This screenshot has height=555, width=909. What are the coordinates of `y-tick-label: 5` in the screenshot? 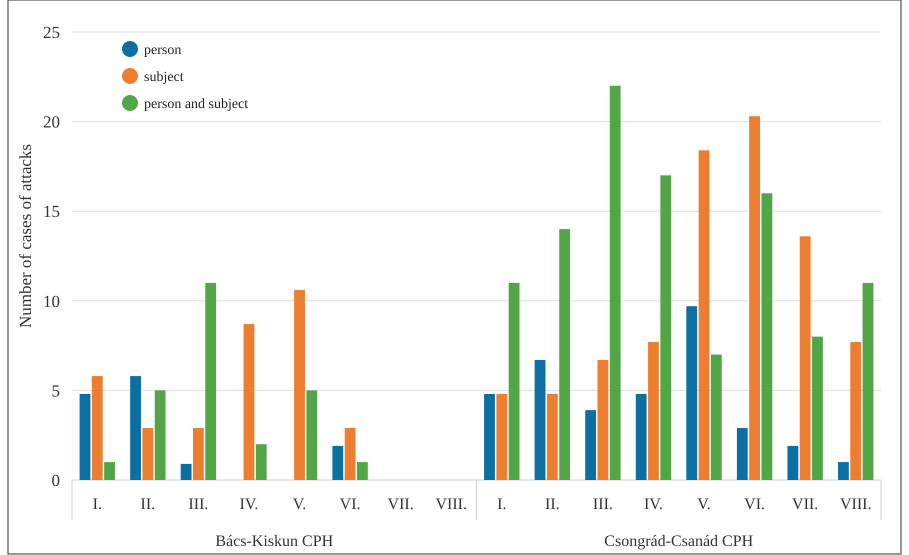 It's located at (56, 390).